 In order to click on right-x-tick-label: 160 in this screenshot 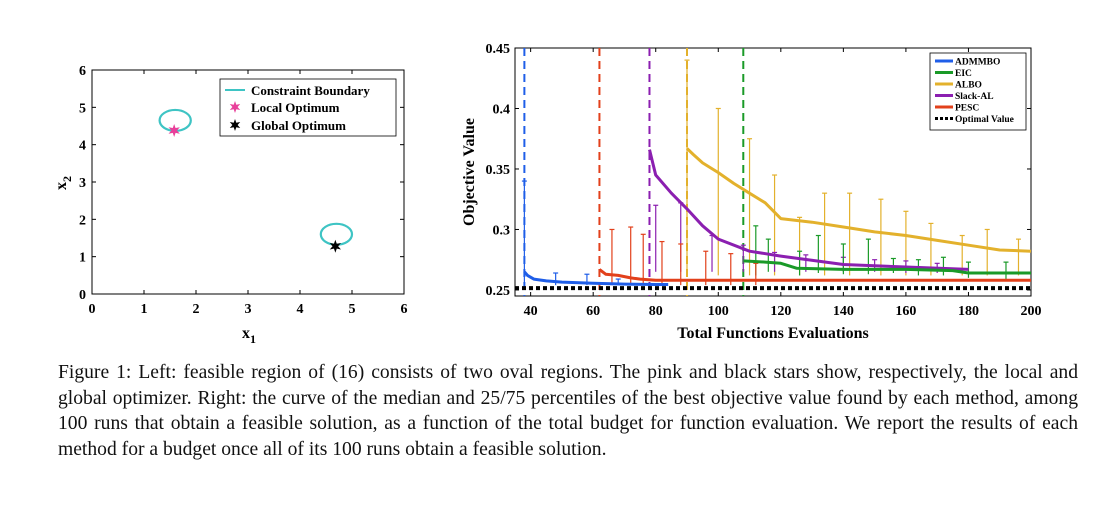, I will do `click(905, 311)`.